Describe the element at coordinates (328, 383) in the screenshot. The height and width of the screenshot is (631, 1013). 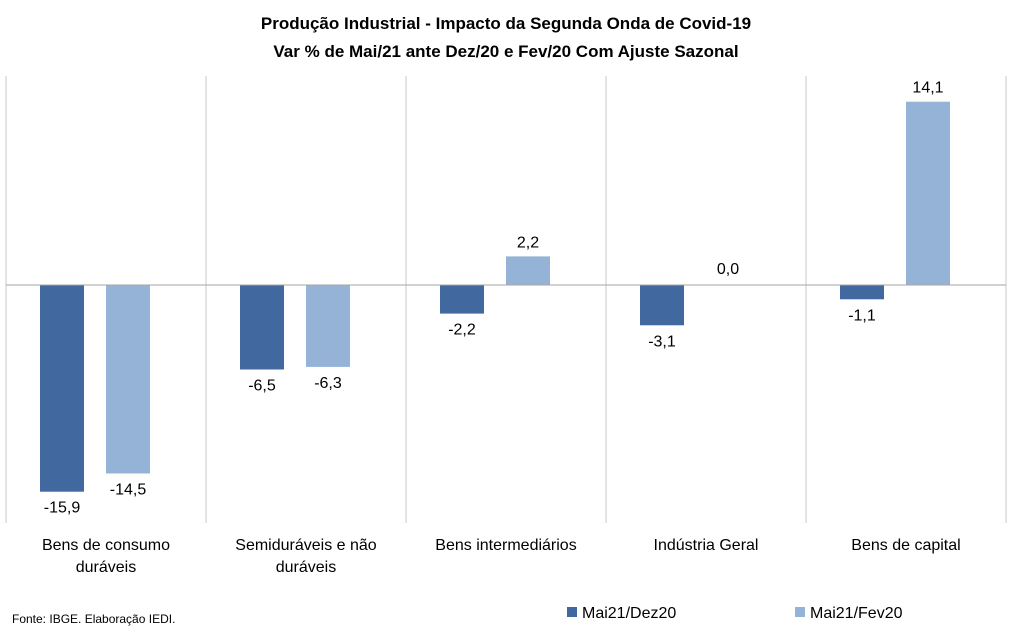
I see `data-label: -6,3` at that location.